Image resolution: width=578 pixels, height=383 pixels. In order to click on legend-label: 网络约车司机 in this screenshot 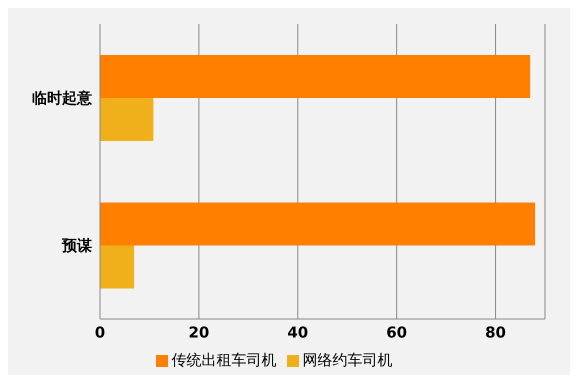, I will do `click(347, 360)`.